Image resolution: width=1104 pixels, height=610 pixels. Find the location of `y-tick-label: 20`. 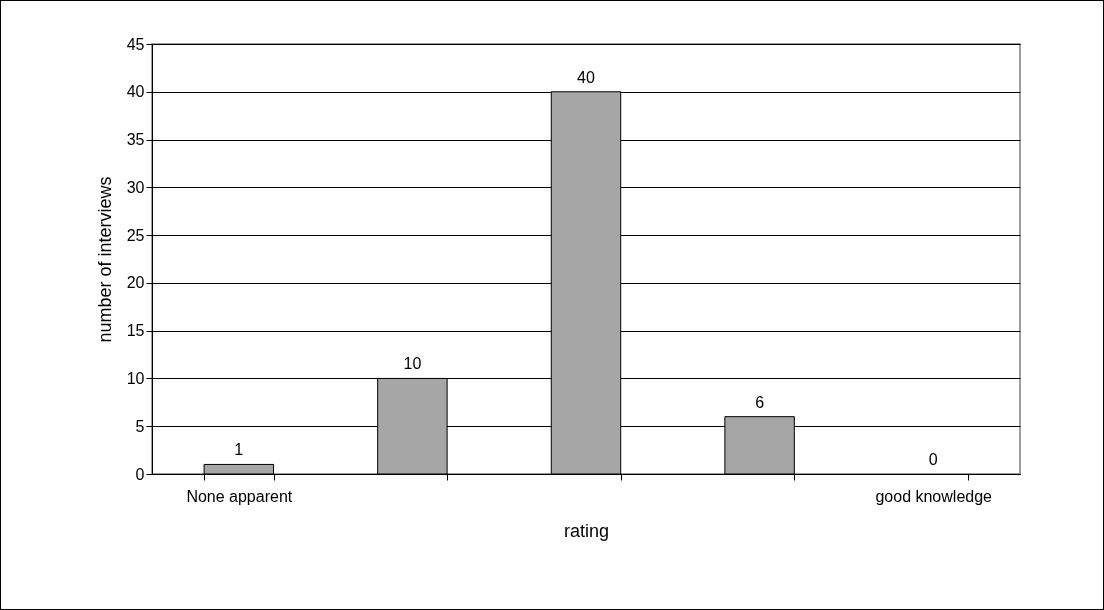

y-tick-label: 20 is located at coordinates (135, 283).